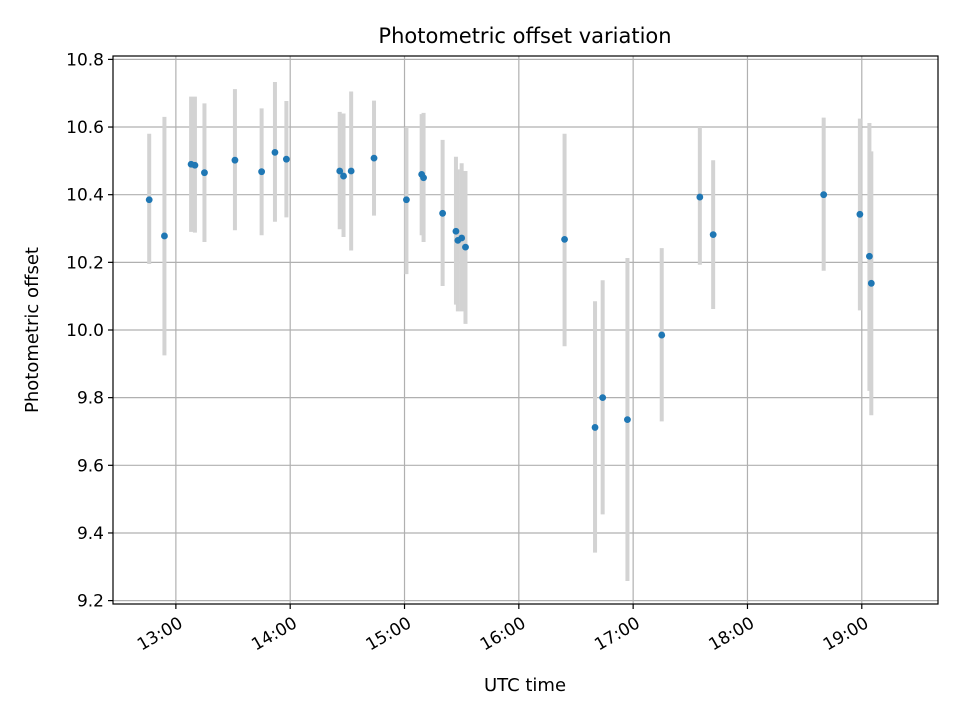 This screenshot has width=960, height=720. What do you see at coordinates (732, 634) in the screenshot?
I see `x-tick-label: 18:00` at bounding box center [732, 634].